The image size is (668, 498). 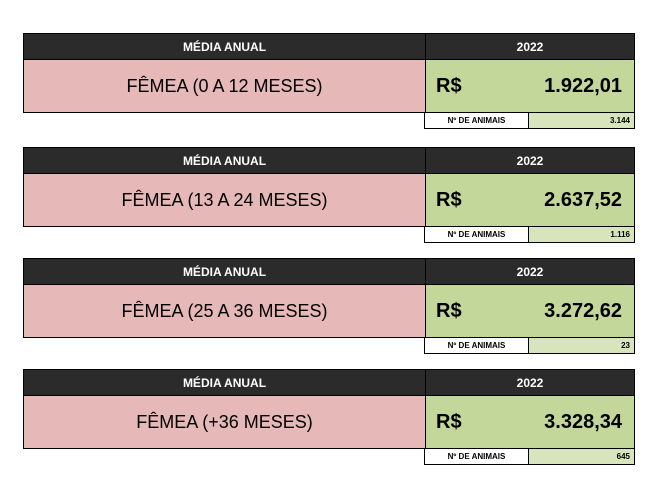 I want to click on value-cell: R$ 2.637,52, so click(x=530, y=200).